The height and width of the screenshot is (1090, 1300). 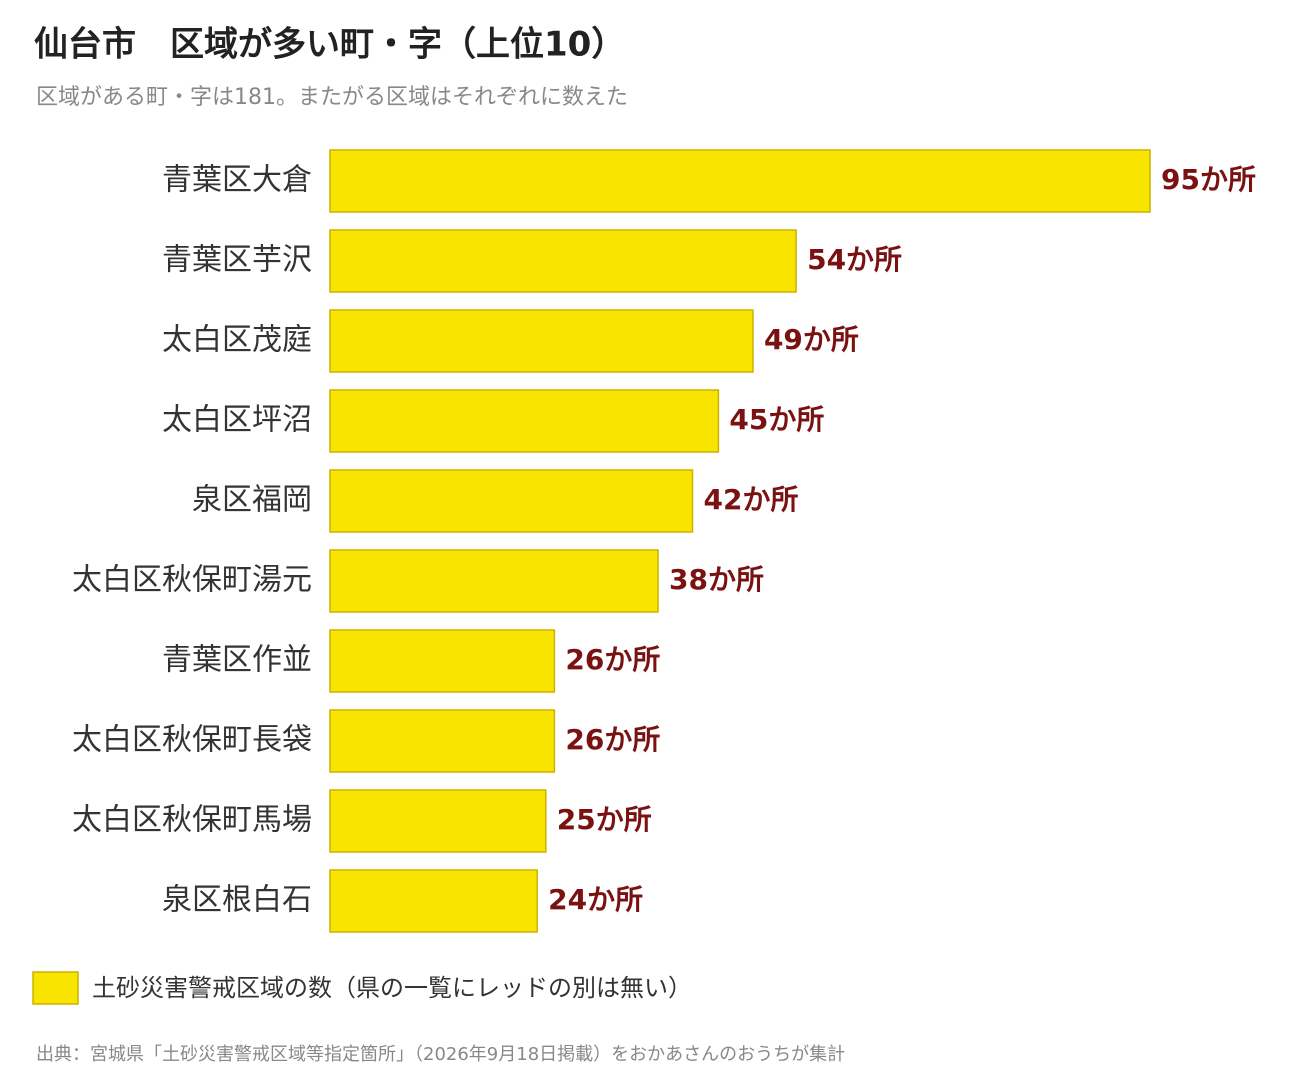 What do you see at coordinates (237, 900) in the screenshot?
I see `y-tick-label: 泉区根白石` at bounding box center [237, 900].